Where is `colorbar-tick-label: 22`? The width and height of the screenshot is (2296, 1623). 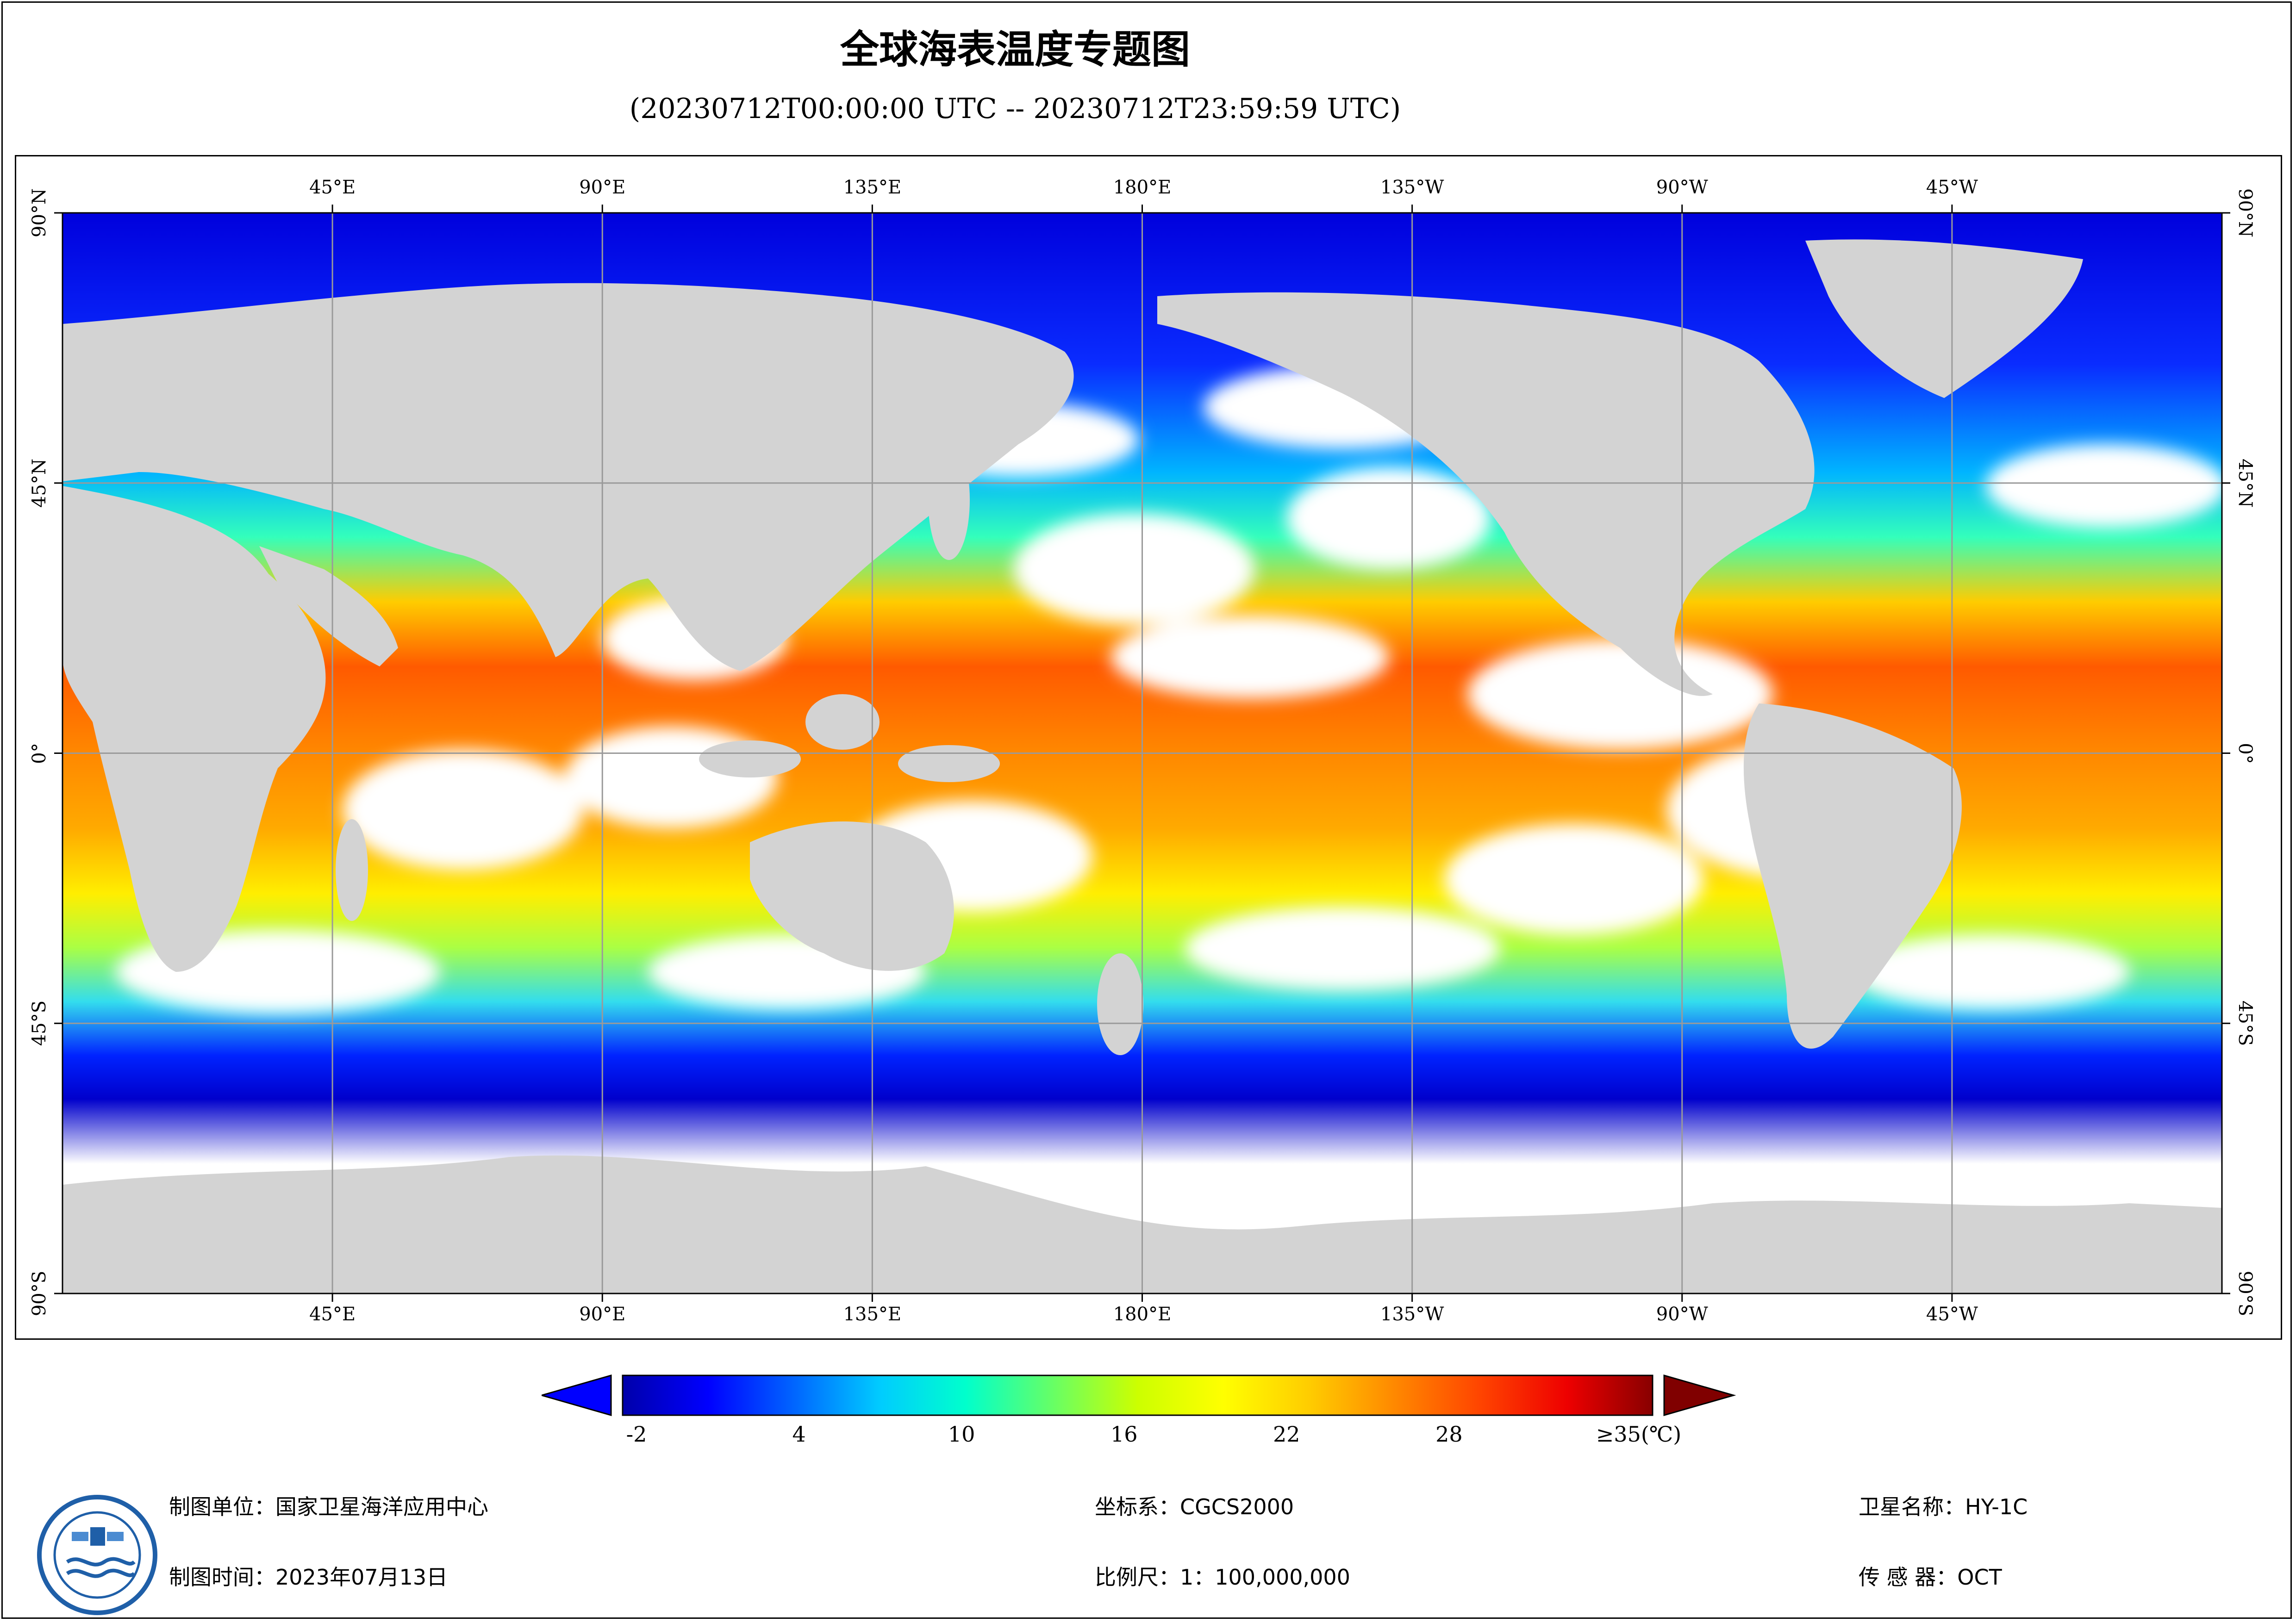
colorbar-tick-label: 22 is located at coordinates (1286, 1434).